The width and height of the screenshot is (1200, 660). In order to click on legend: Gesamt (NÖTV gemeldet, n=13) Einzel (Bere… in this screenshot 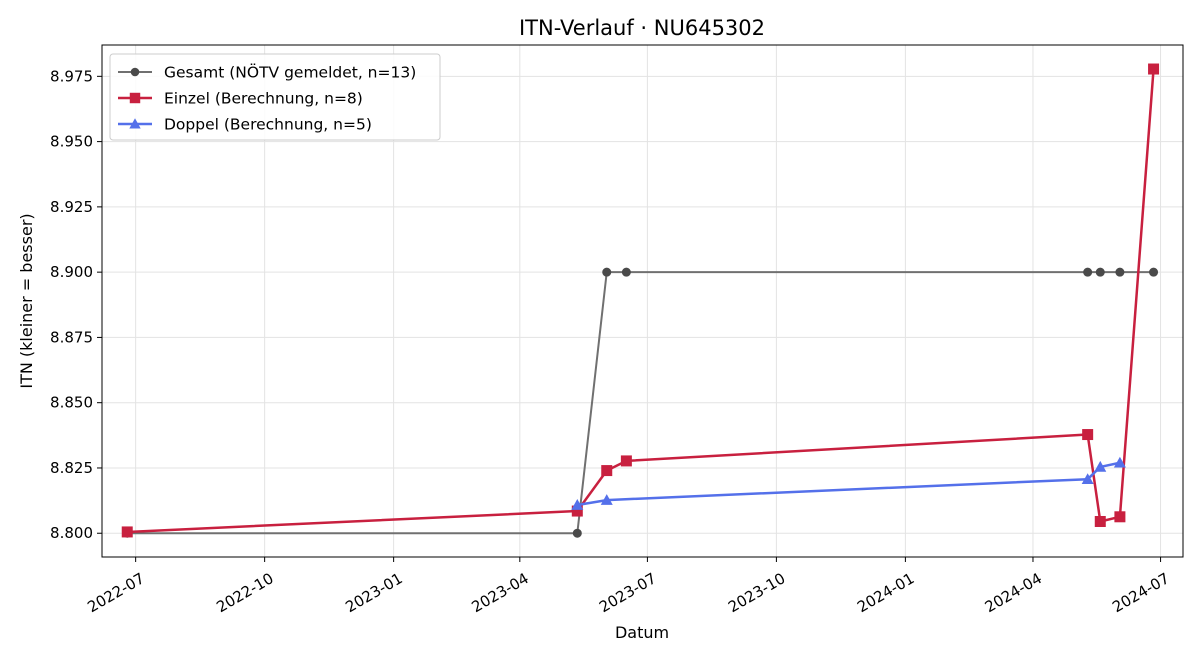, I will do `click(275, 97)`.